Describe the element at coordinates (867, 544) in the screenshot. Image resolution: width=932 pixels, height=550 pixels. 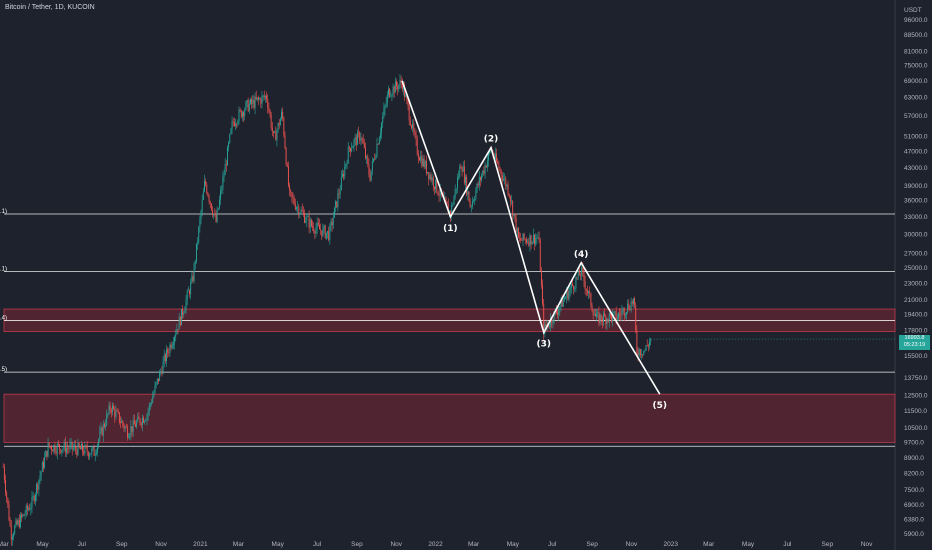
I see `x-tick-label: Nov` at that location.